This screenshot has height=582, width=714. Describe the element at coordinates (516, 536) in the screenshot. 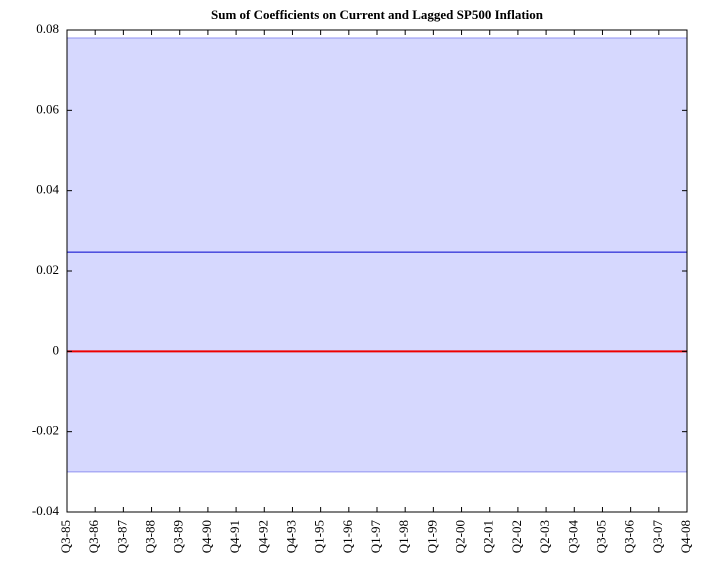

I see `x-tick-label: Q2-02` at that location.